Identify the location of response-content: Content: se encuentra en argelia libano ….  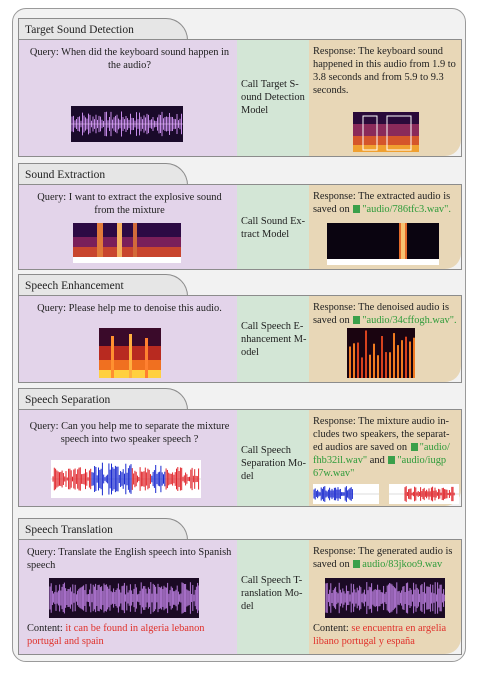
(380, 635).